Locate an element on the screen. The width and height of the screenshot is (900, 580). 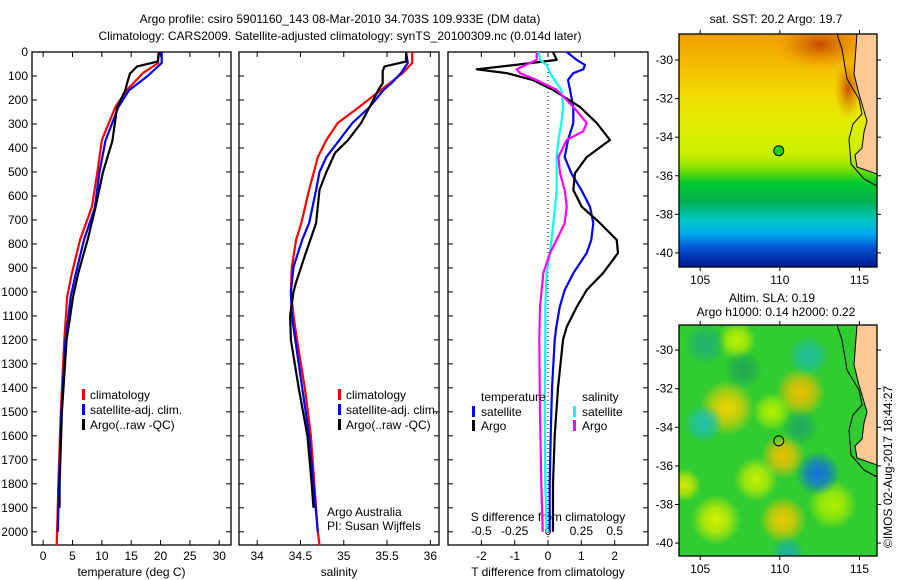
depth-tick-label: 0 is located at coordinates (24, 52).